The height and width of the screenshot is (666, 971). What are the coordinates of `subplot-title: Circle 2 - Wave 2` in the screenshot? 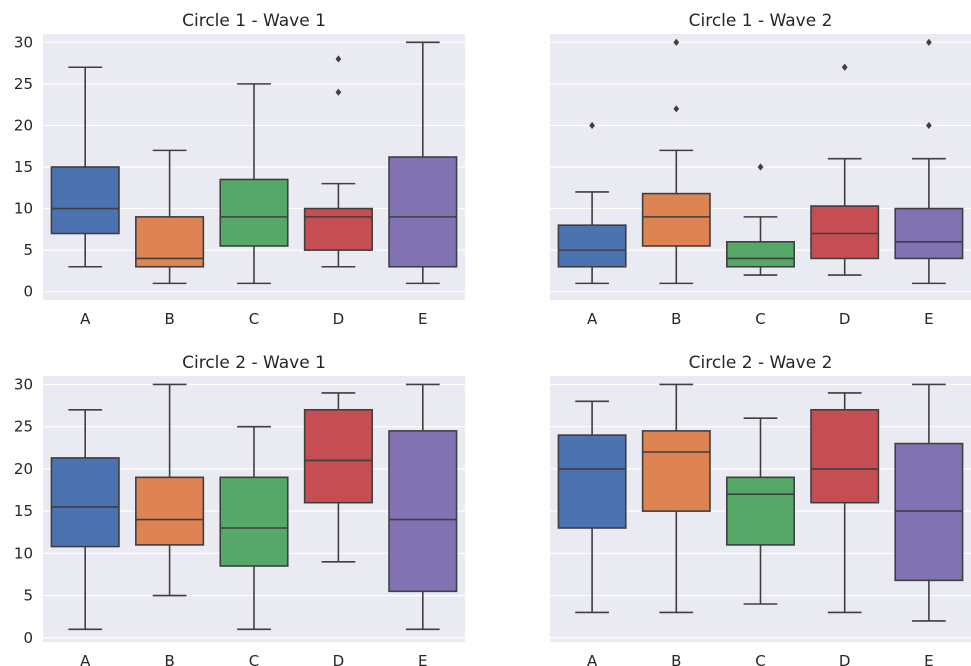 It's located at (761, 363).